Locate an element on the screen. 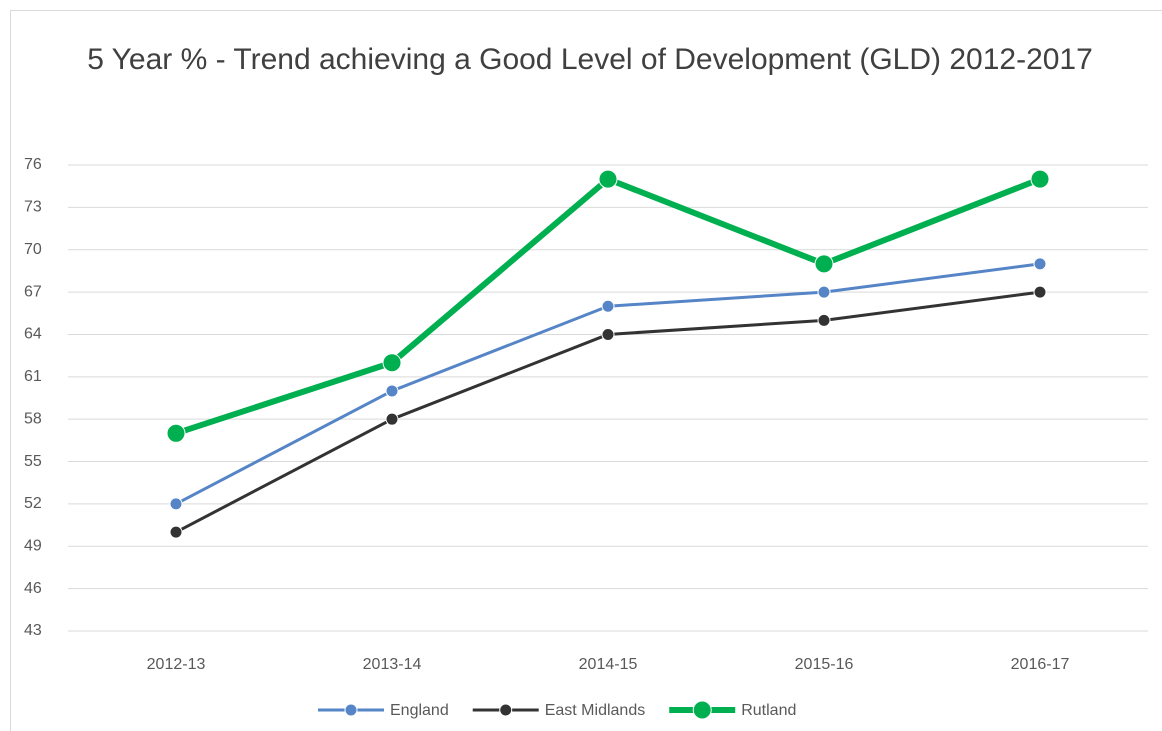 Image resolution: width=1162 pixels, height=731 pixels. y-tick-label: 46 is located at coordinates (33, 588).